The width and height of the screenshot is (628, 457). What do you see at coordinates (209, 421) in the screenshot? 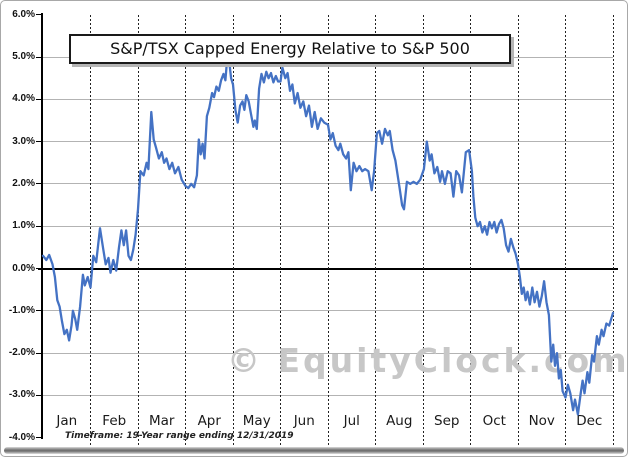
I see `month-label: Apr` at bounding box center [209, 421].